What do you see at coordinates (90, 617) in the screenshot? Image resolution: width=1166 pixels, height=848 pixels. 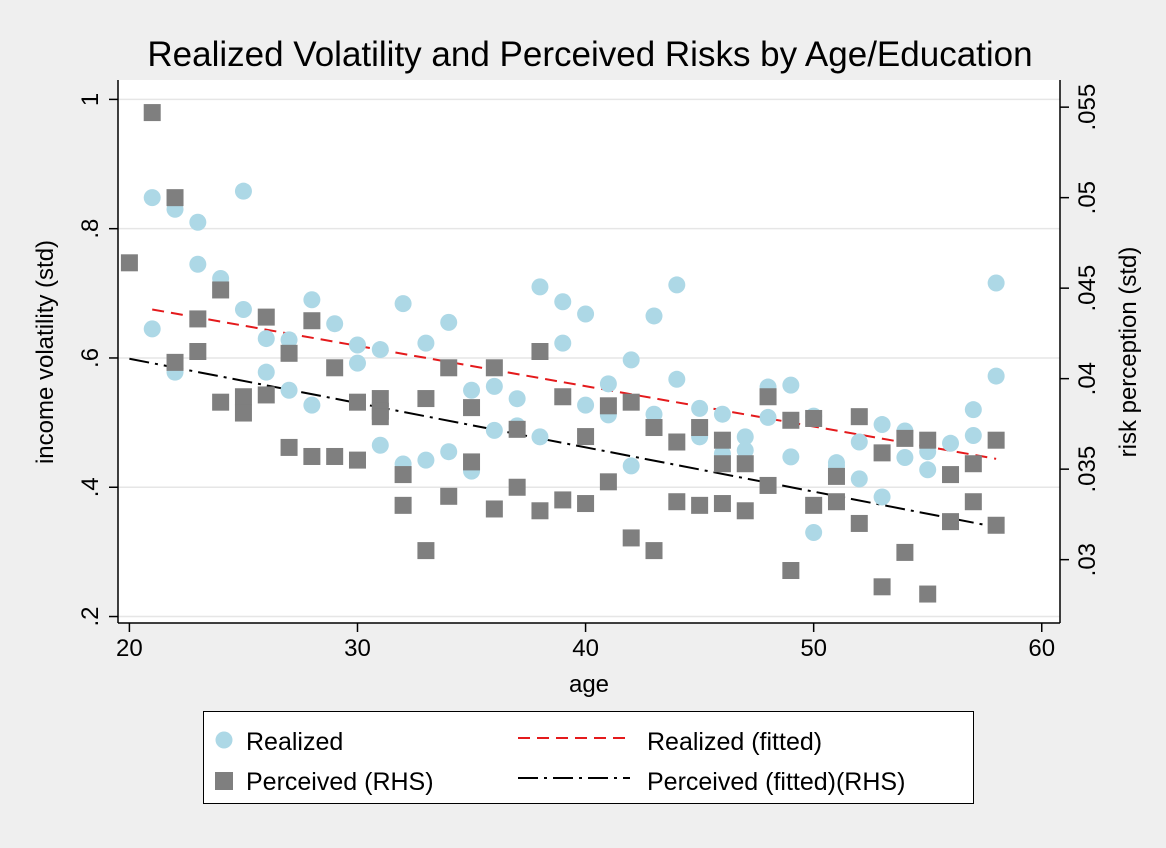 I see `y-left-tick-label: .2` at bounding box center [90, 617].